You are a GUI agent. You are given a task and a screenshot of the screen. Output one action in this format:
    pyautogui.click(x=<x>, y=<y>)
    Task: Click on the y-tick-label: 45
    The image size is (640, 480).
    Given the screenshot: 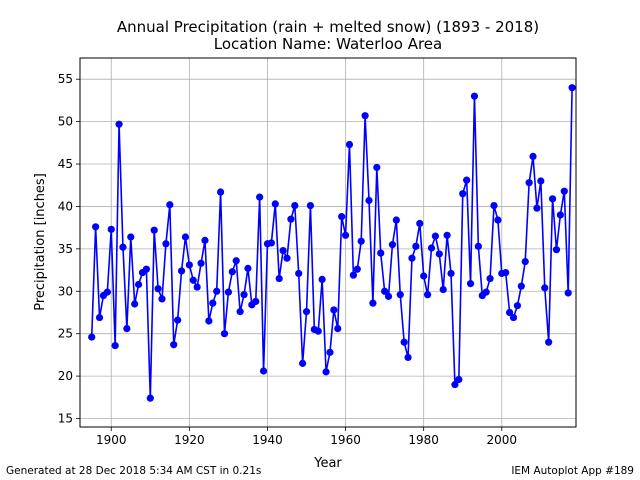 What is the action you would take?
    pyautogui.click(x=65, y=164)
    